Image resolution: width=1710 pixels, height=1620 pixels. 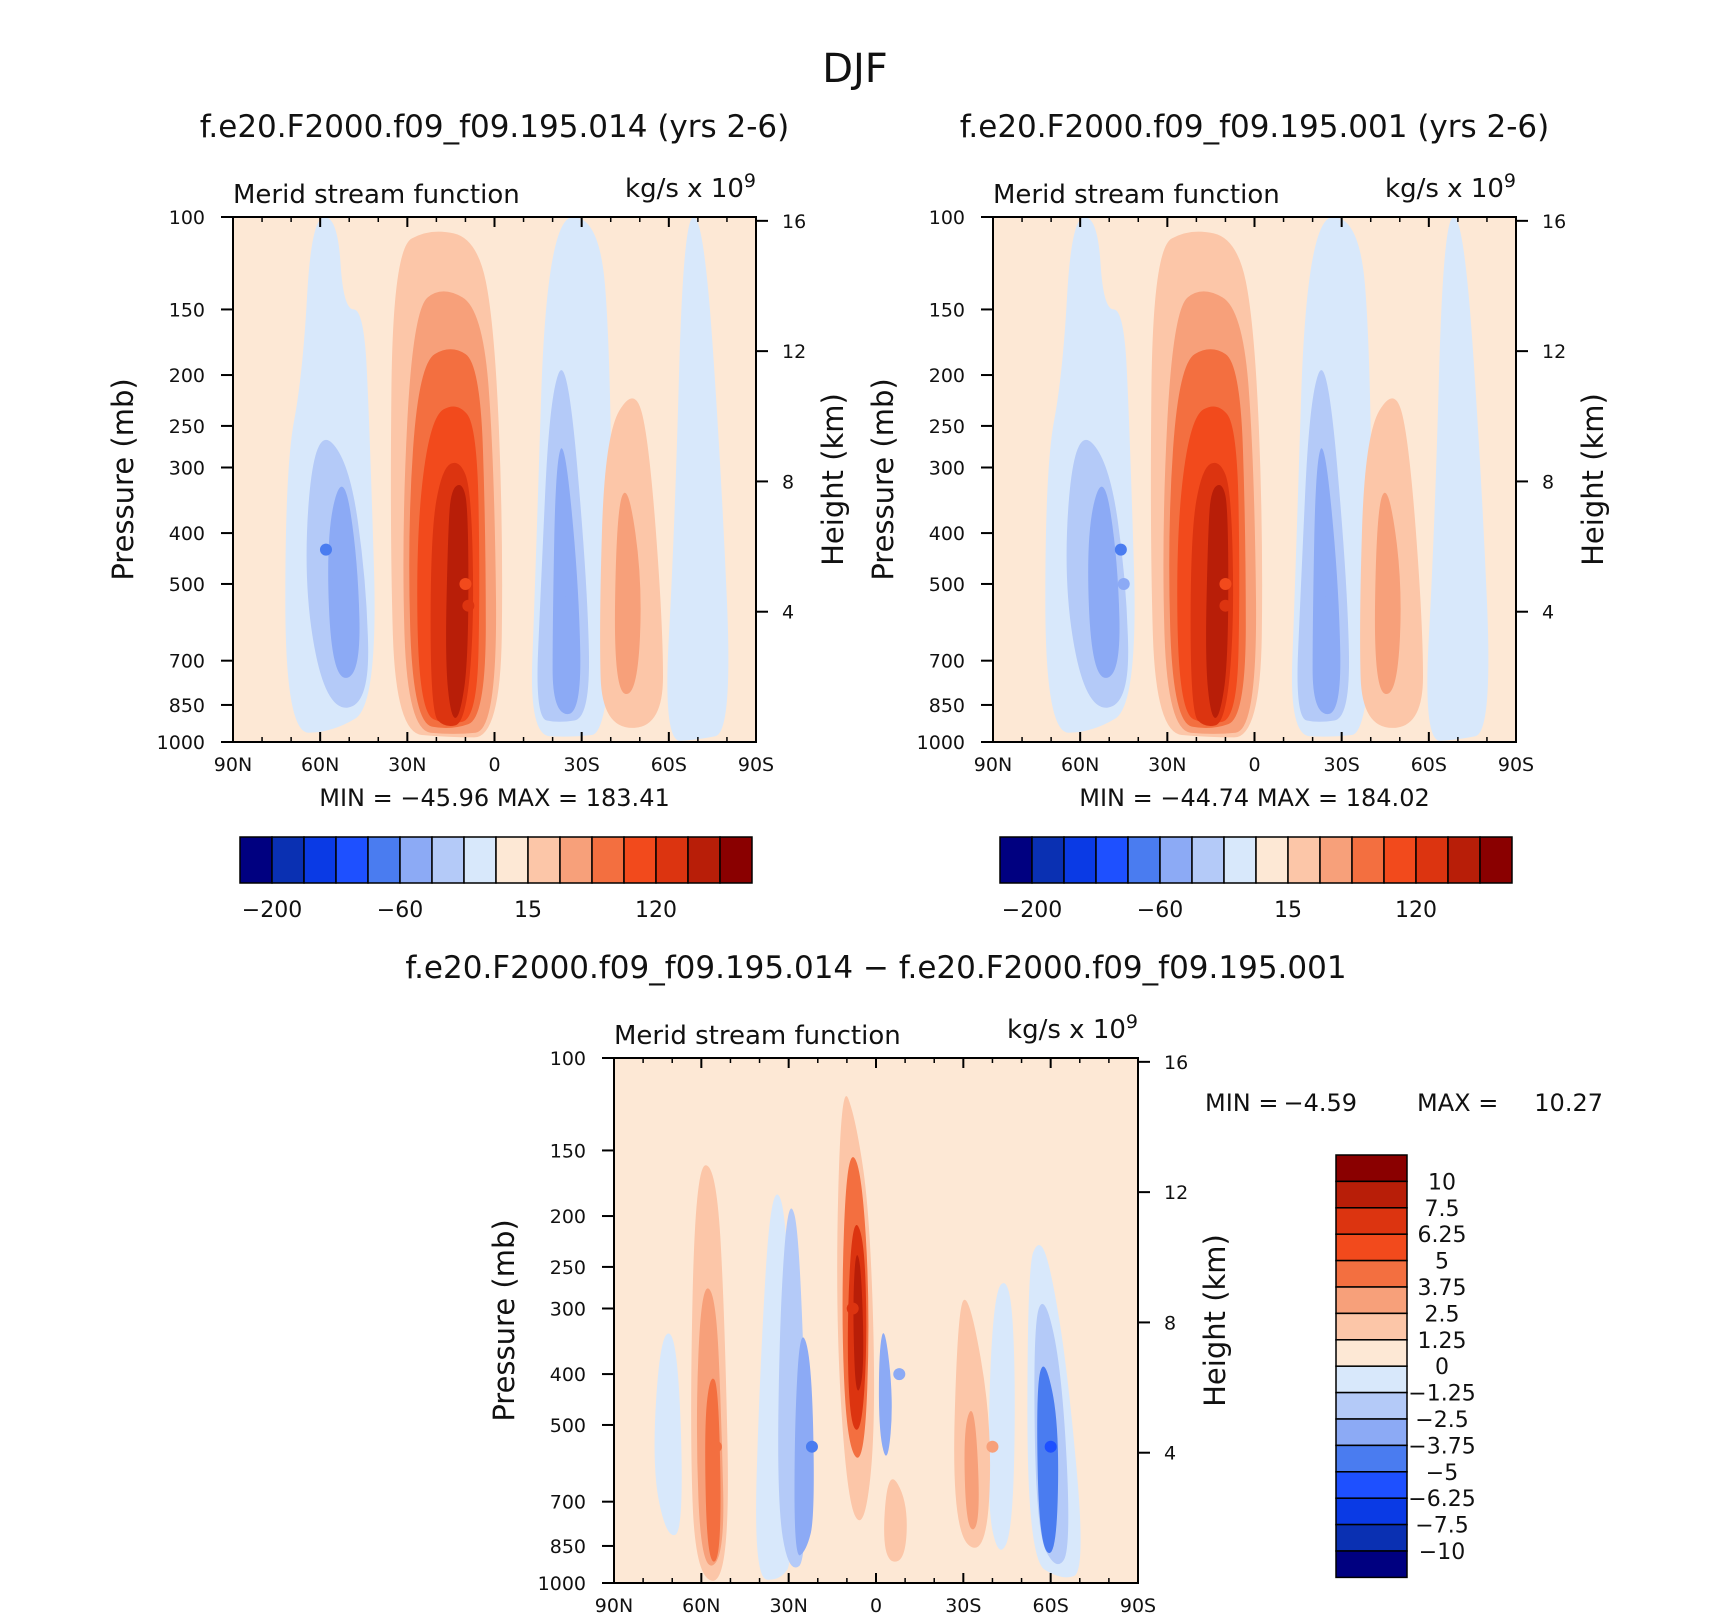 What do you see at coordinates (1442, 1473) in the screenshot?
I see `colorbar-label: −5` at bounding box center [1442, 1473].